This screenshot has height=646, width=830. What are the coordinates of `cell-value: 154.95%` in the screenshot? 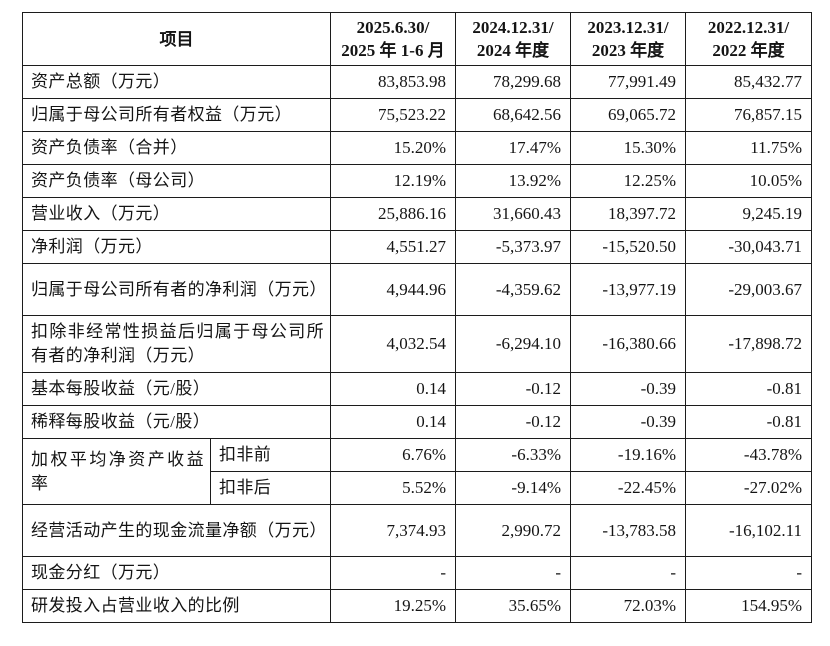 It's located at (748, 606).